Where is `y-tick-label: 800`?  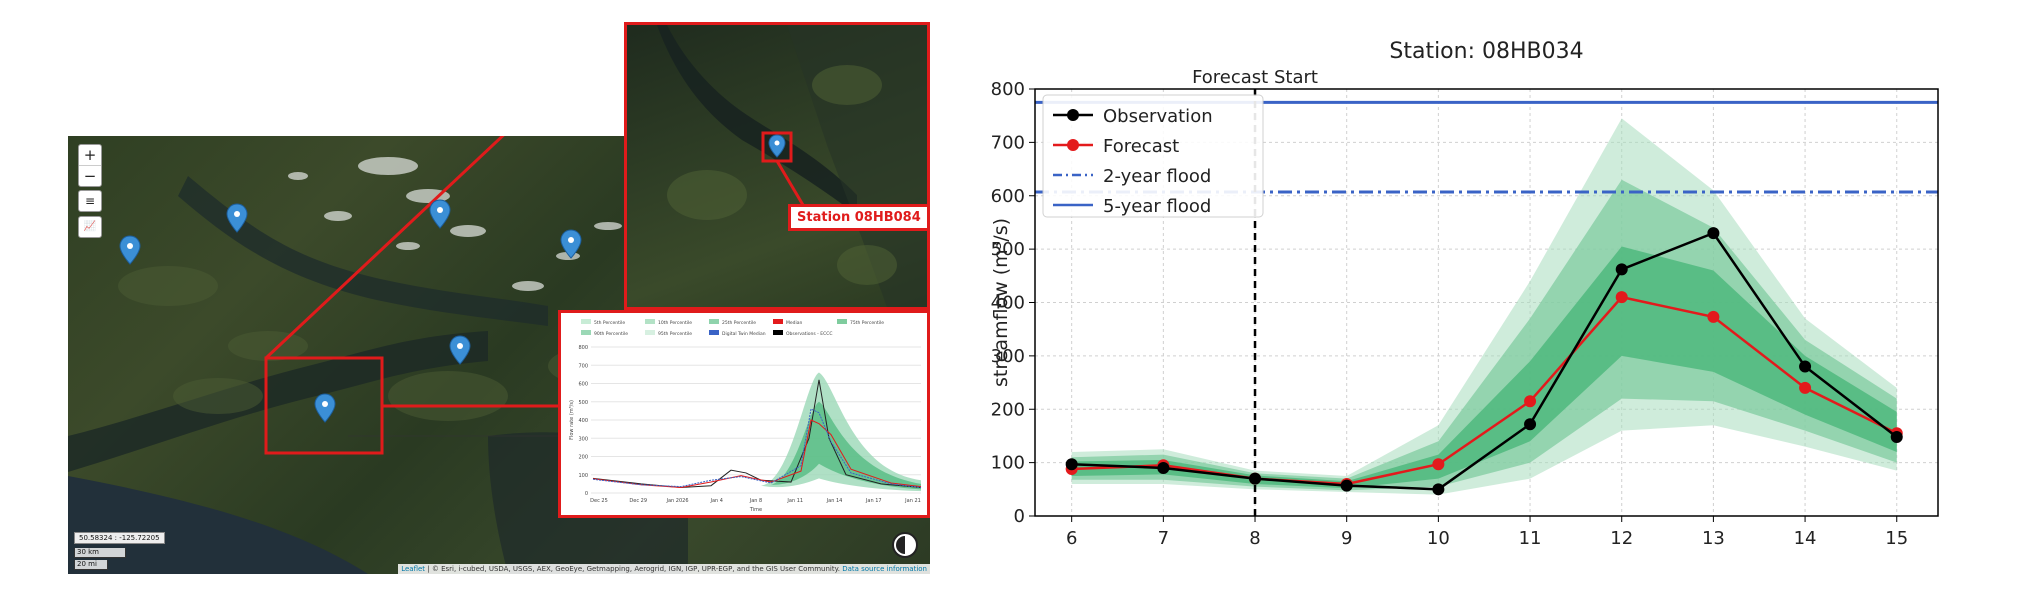 y-tick-label: 800 is located at coordinates (1008, 89).